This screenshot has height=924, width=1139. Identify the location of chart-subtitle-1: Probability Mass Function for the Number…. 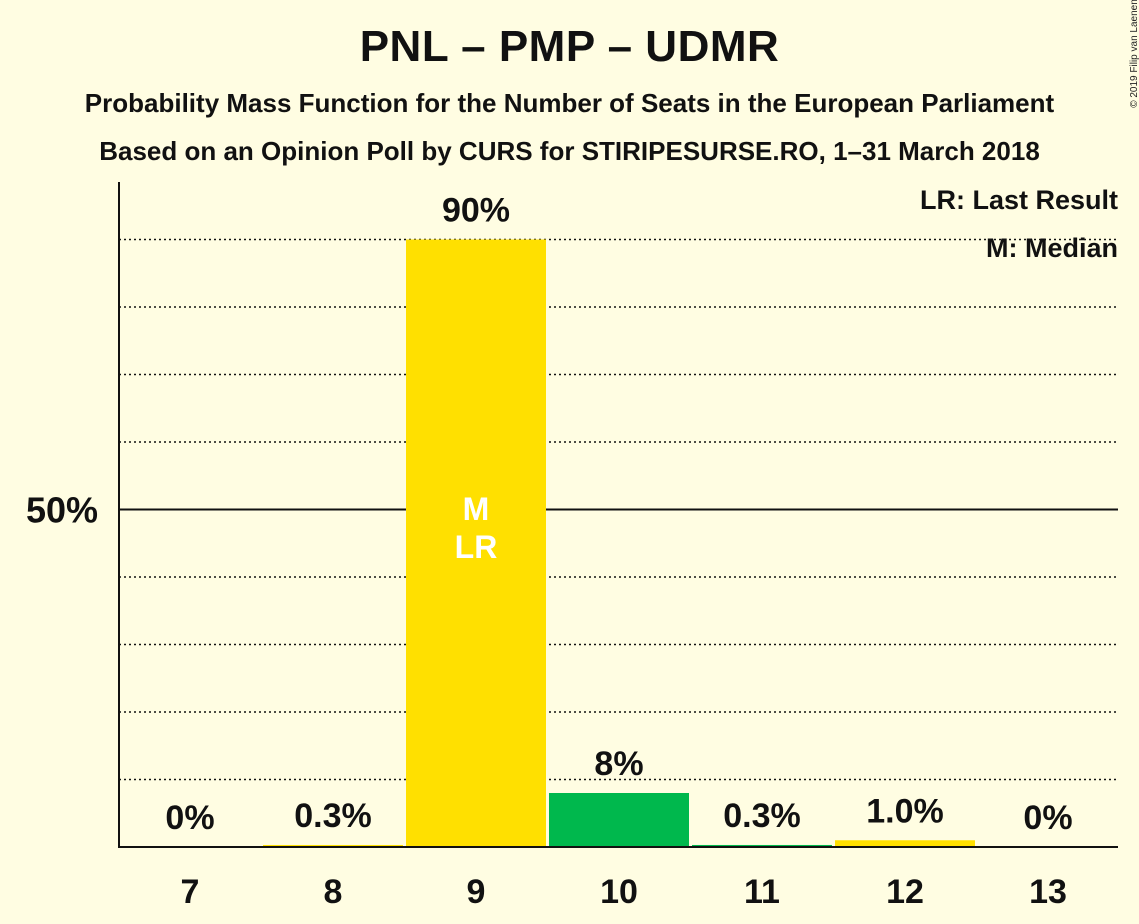
(569, 103).